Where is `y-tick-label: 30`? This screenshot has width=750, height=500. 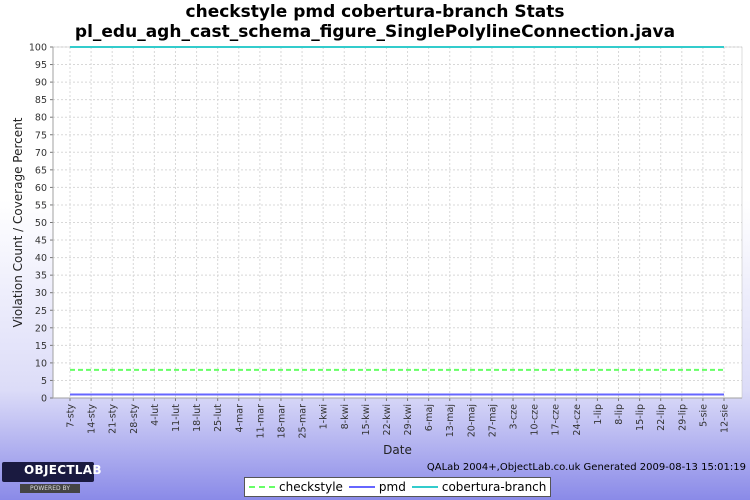
y-tick-label: 30 is located at coordinates (41, 293).